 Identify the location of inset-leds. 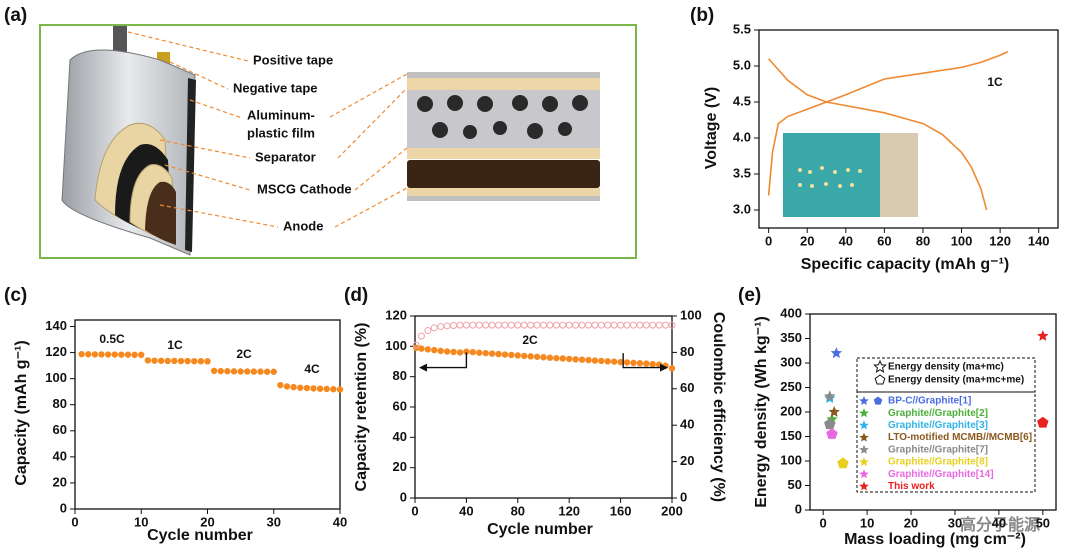
(830, 177).